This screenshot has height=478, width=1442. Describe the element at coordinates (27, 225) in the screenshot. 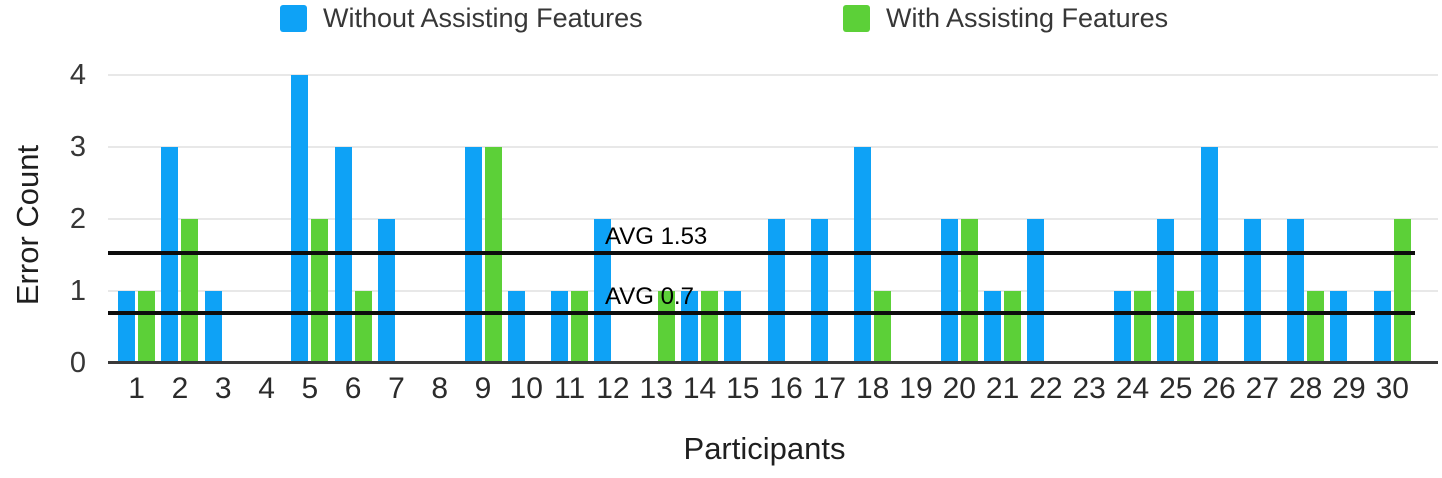

I see `y-axis-title: Error Count` at that location.